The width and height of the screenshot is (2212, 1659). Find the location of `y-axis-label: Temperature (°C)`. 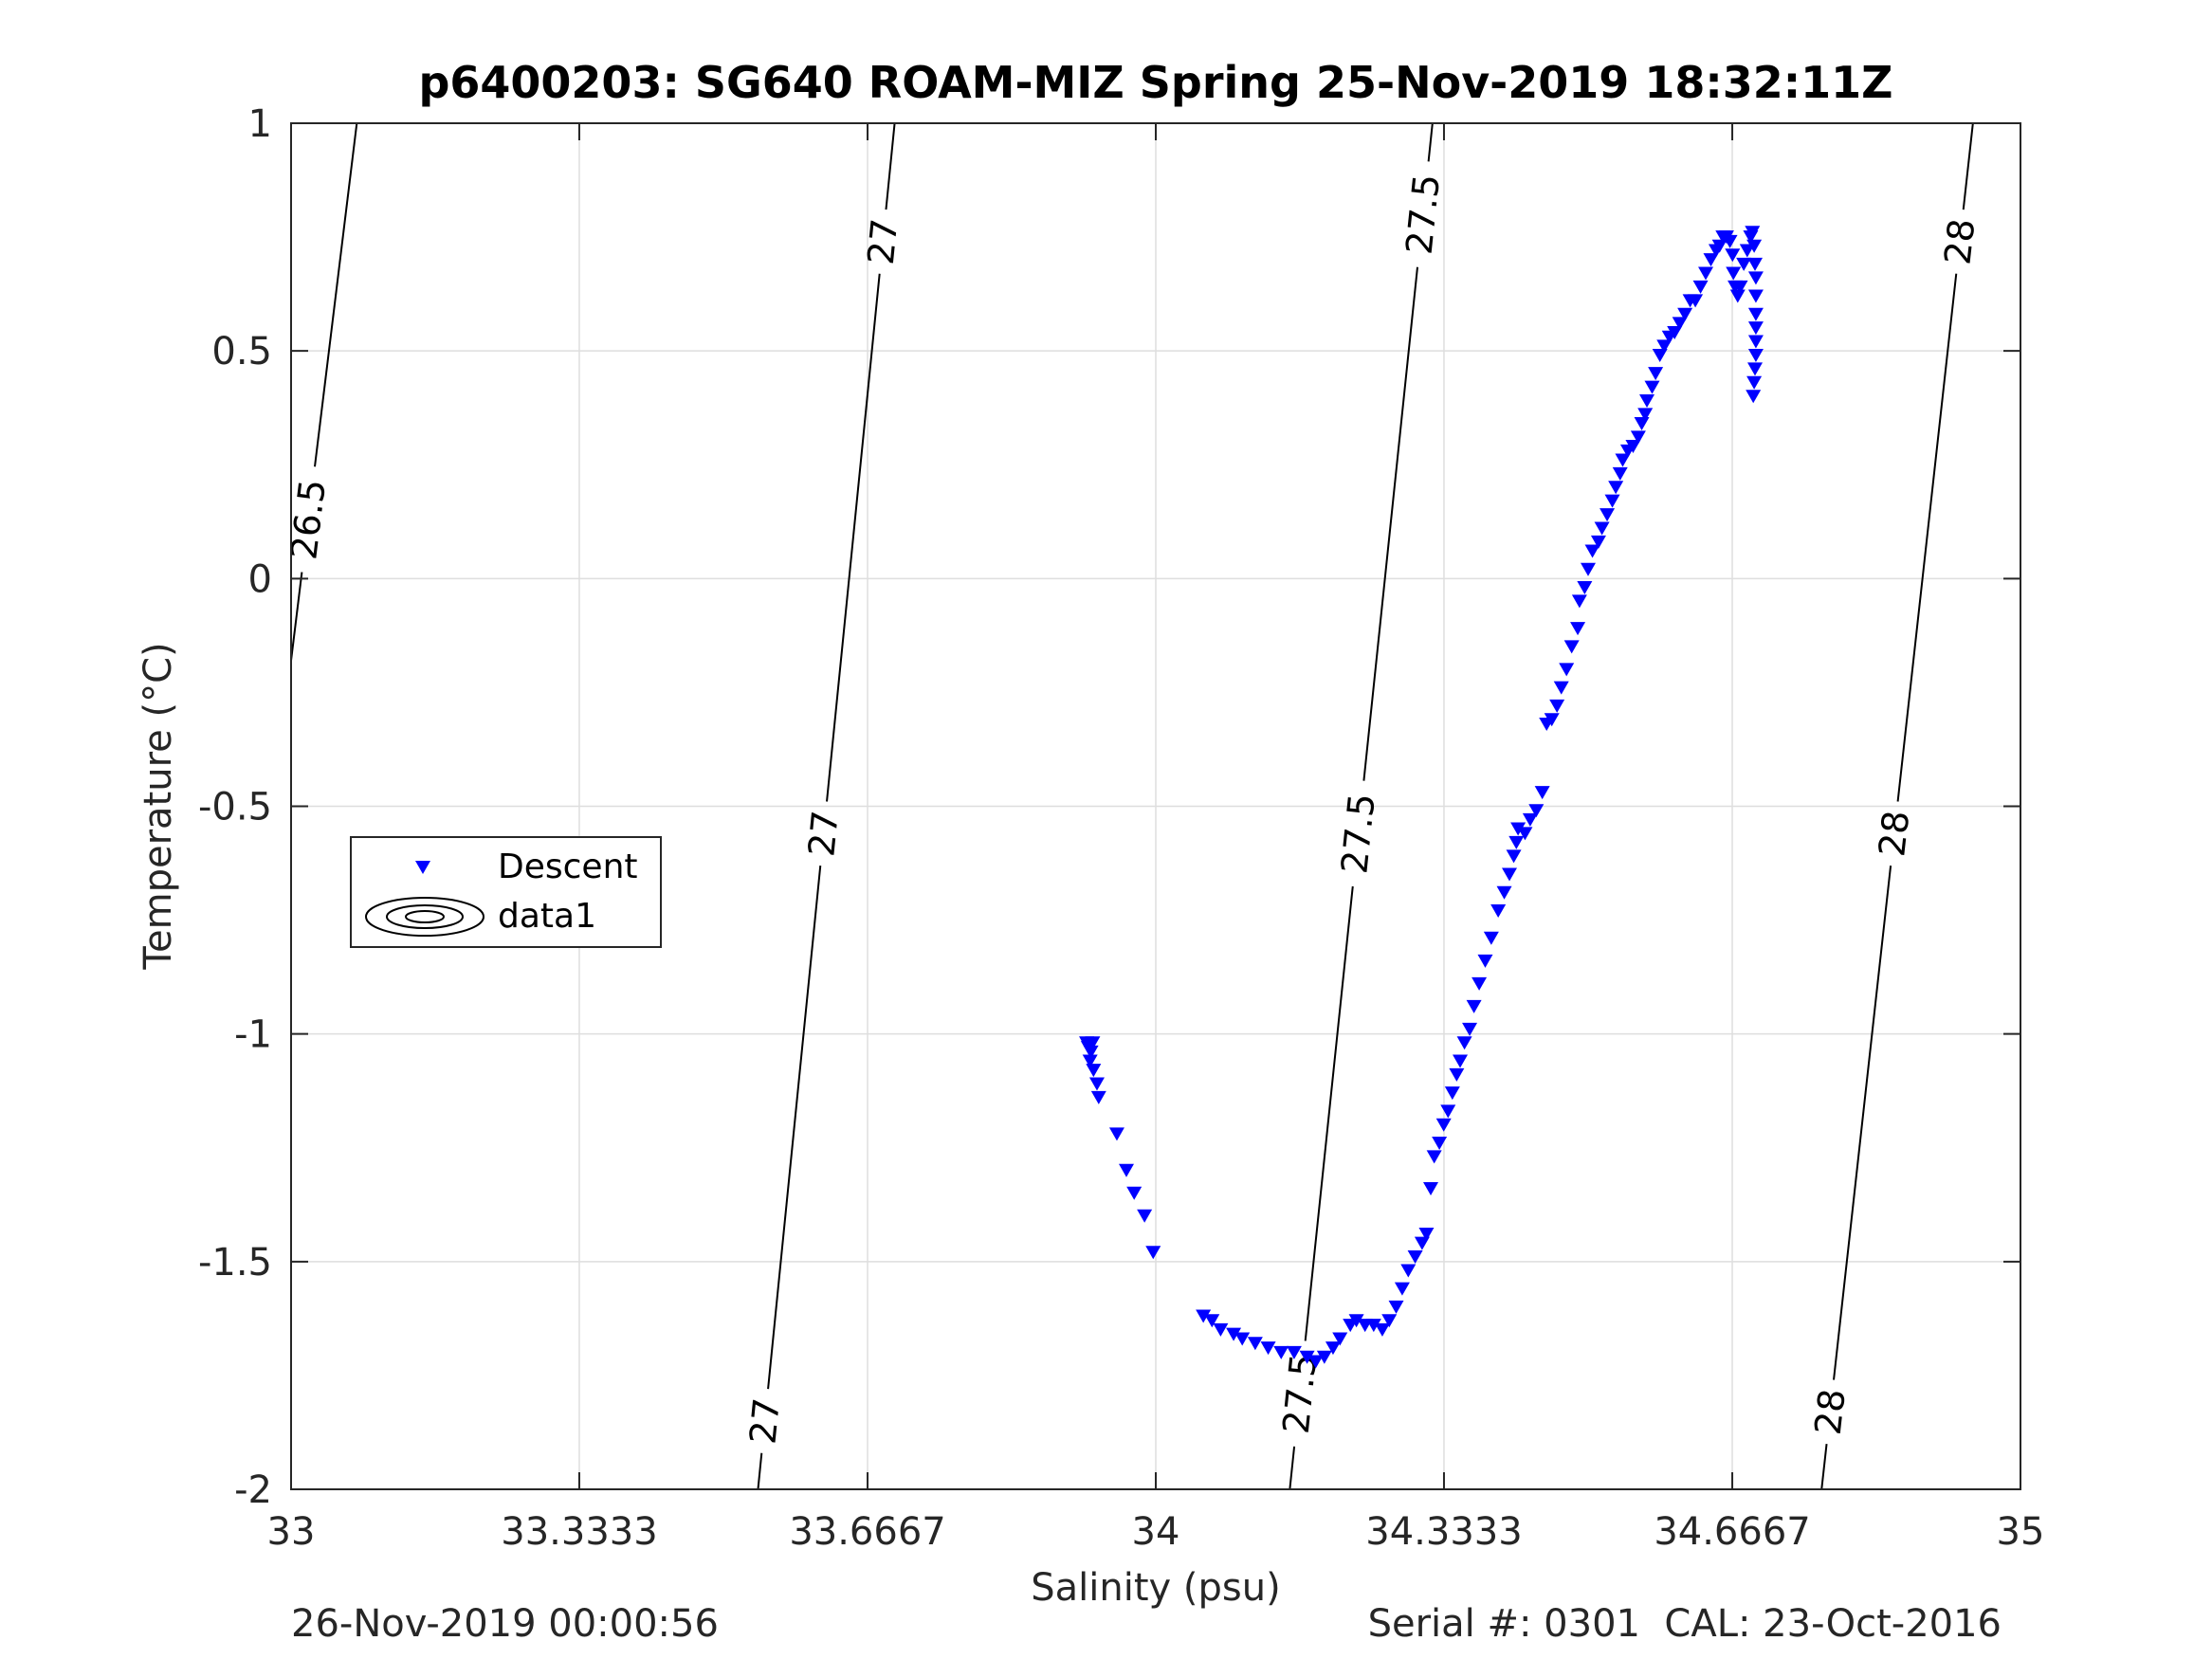

y-axis-label: Temperature (°C) is located at coordinates (158, 806).